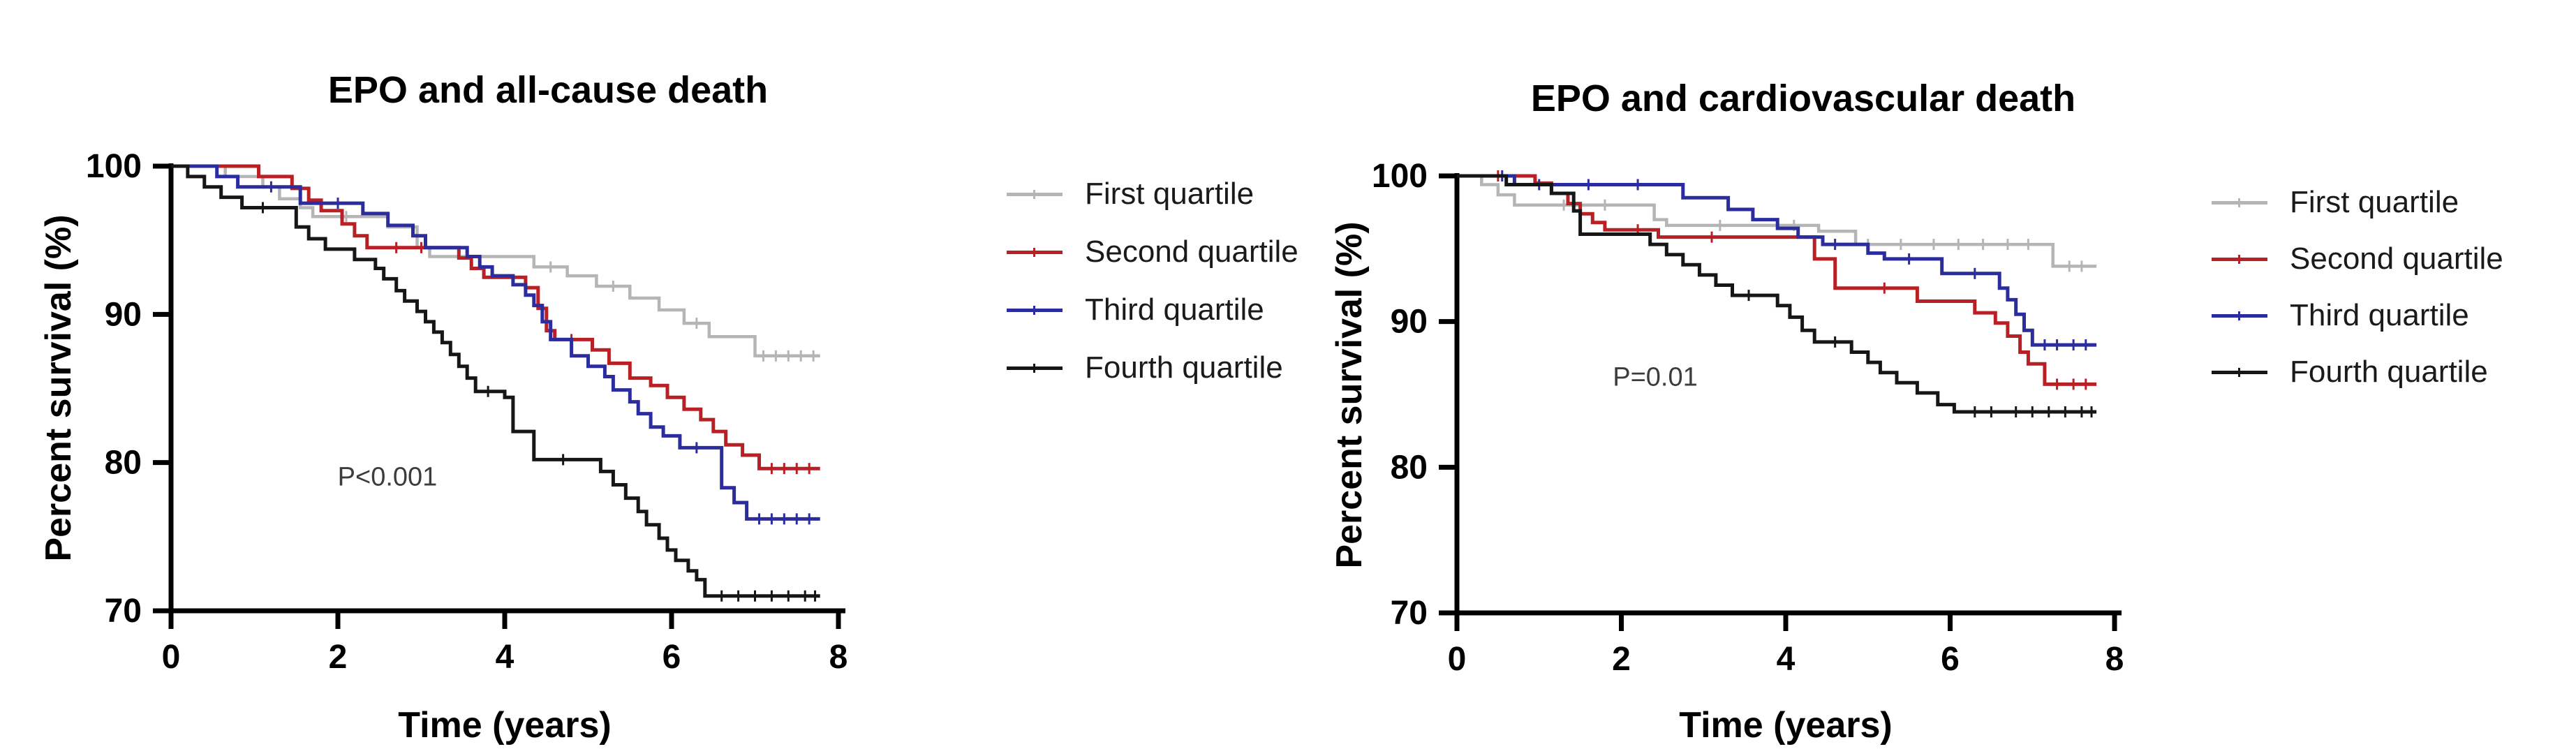 Image resolution: width=2576 pixels, height=756 pixels. I want to click on left-x-axis-label: Time (years), so click(505, 725).